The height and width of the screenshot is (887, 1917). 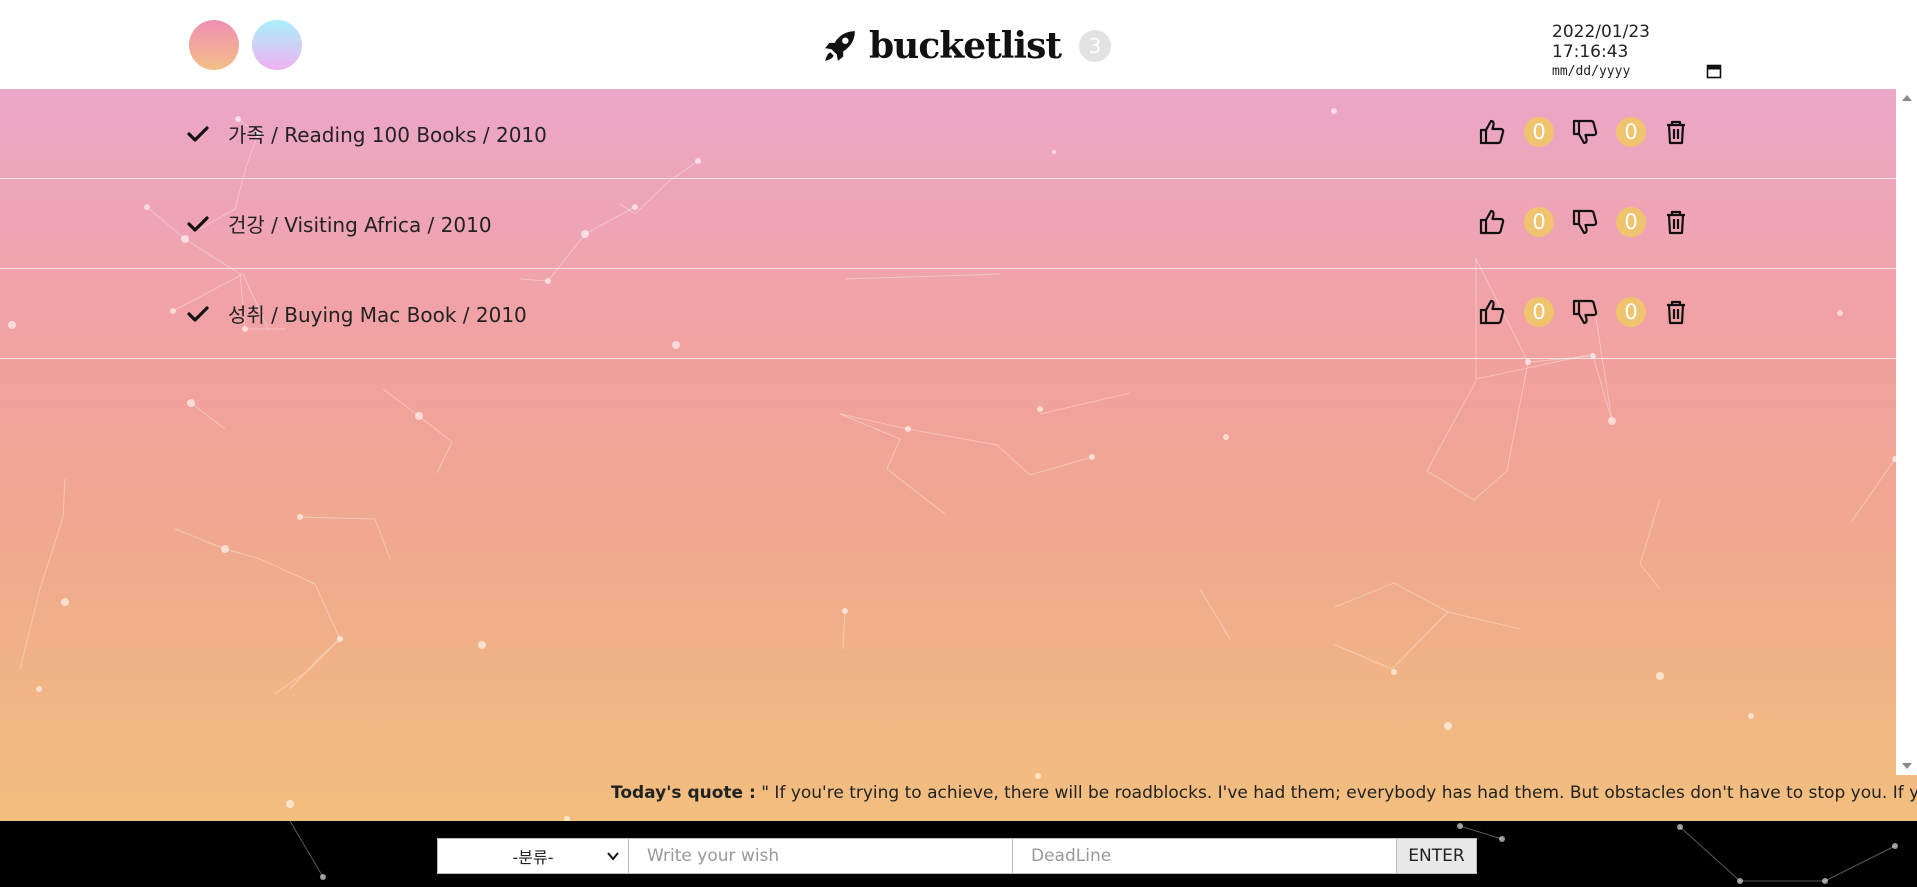 What do you see at coordinates (214, 45) in the screenshot?
I see `theme-swatch-pink` at bounding box center [214, 45].